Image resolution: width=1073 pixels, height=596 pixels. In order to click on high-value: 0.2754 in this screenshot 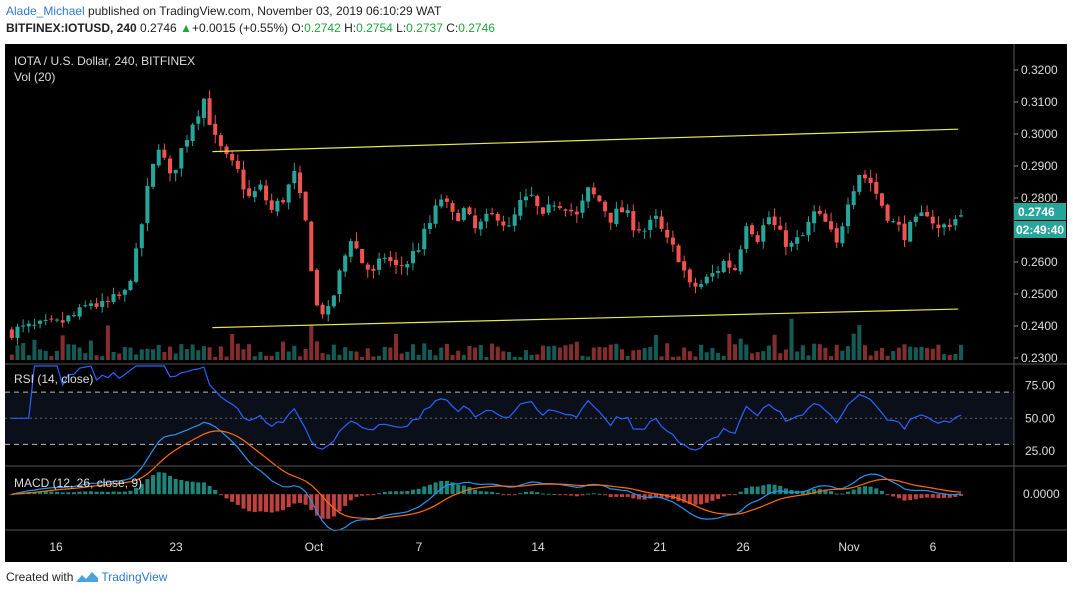, I will do `click(374, 28)`.